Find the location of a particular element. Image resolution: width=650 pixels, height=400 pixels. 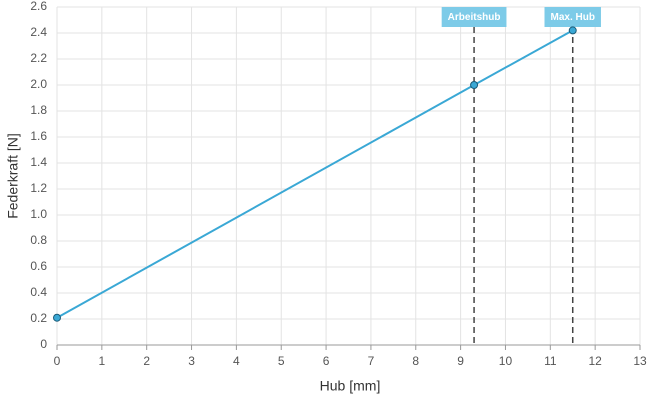

x-tick-label: 5 is located at coordinates (281, 361).